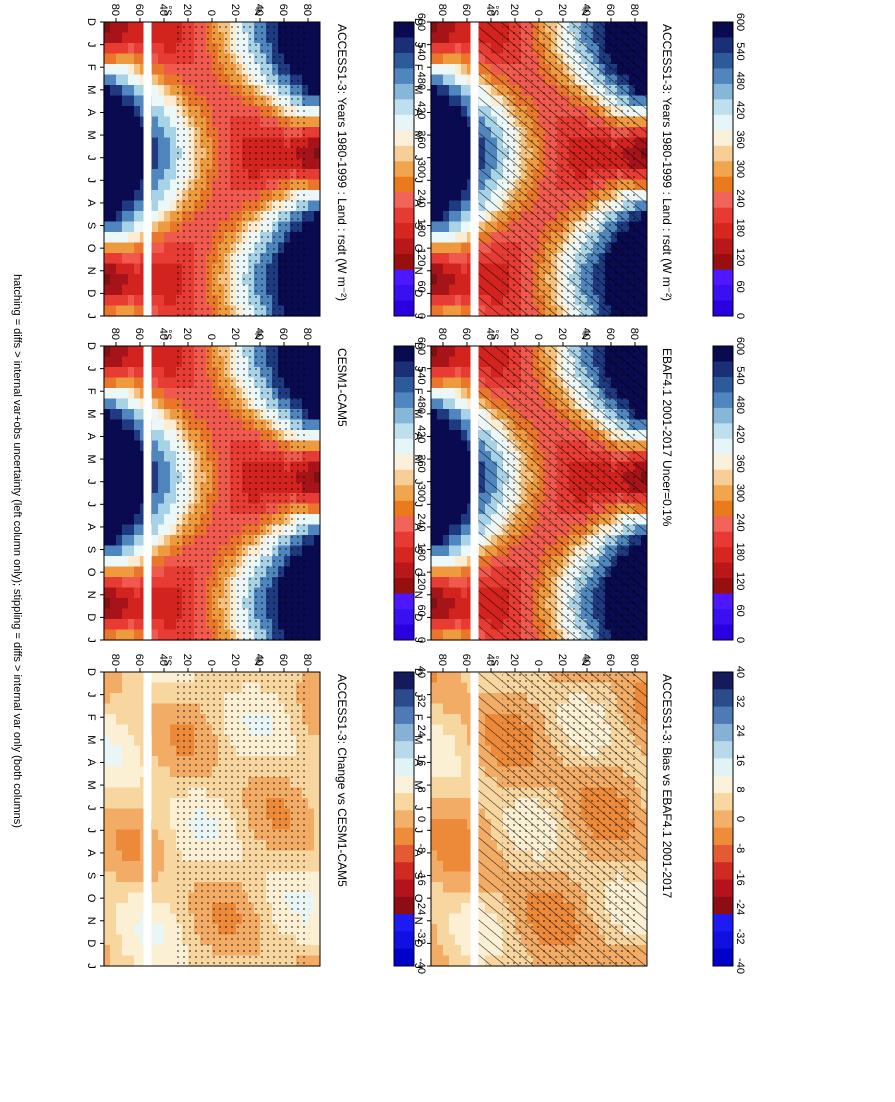  I want to click on x-tick-label: M, so click(418, 413).